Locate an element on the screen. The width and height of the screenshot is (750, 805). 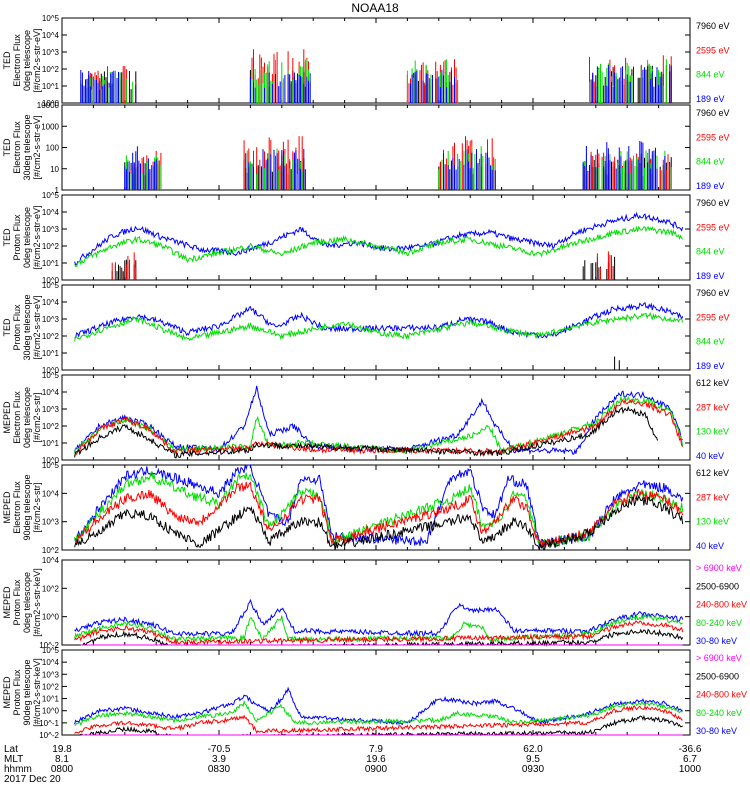
y-tick-label: 10^1 is located at coordinates (51, 443).